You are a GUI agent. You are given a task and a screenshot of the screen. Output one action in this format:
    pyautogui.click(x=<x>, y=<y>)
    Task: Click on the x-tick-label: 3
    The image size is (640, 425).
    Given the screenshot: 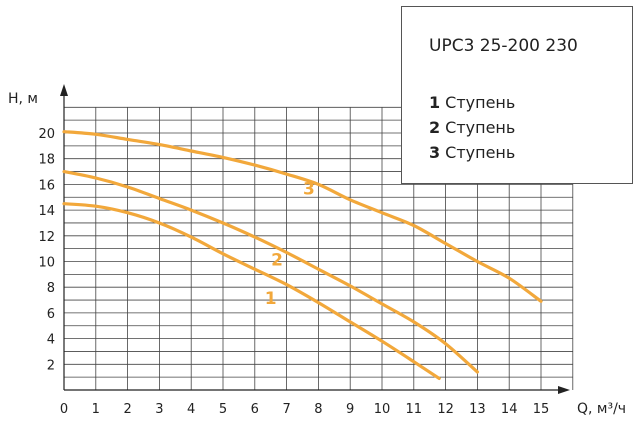 What is the action you would take?
    pyautogui.click(x=159, y=409)
    